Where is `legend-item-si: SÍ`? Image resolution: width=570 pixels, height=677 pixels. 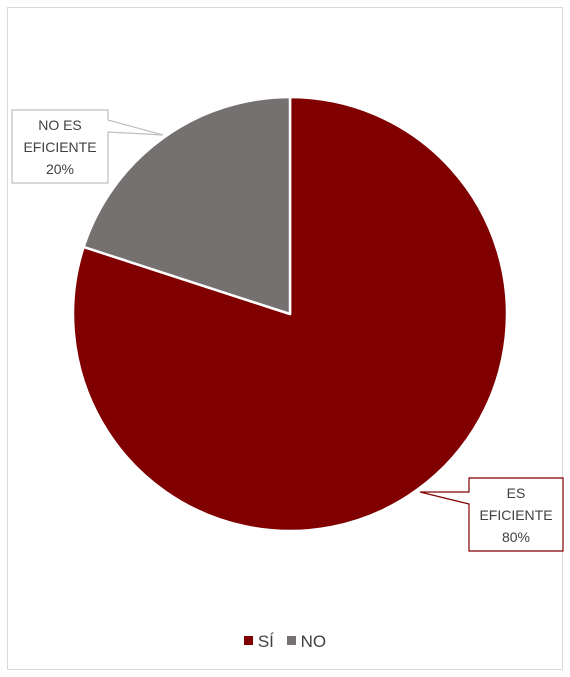
legend-item-si: SÍ is located at coordinates (258, 642).